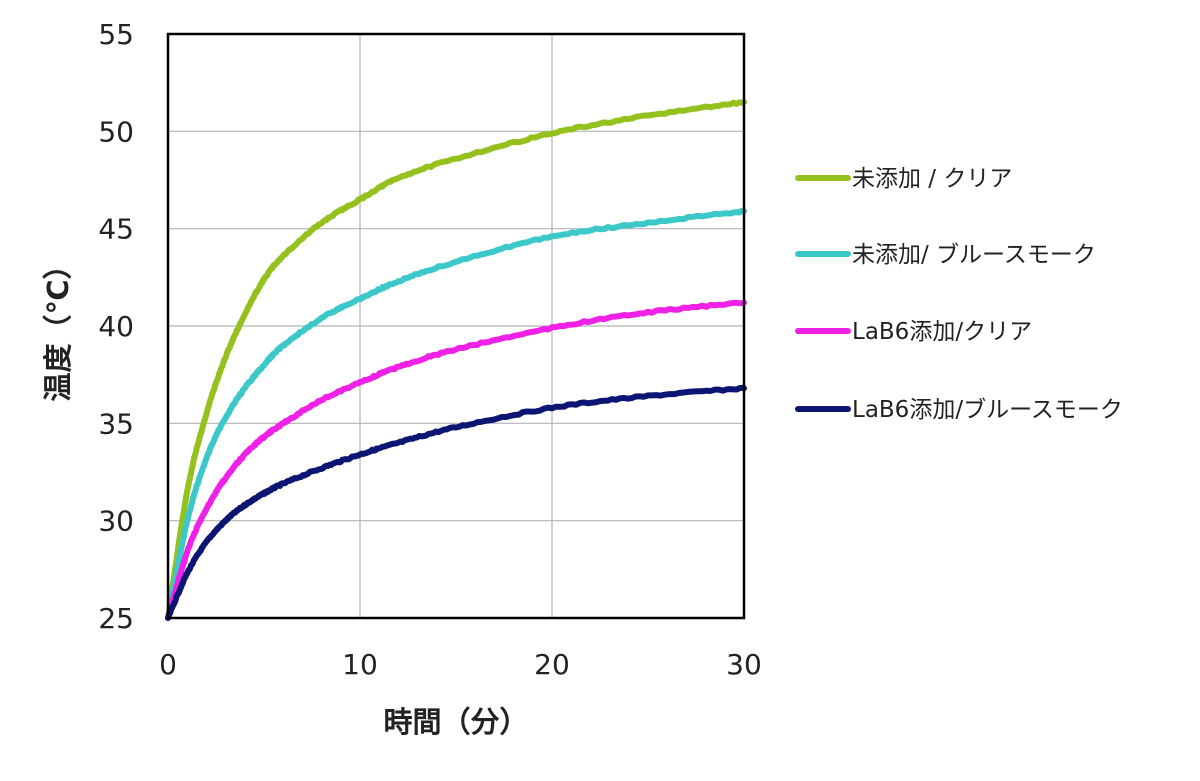 The width and height of the screenshot is (1200, 781). What do you see at coordinates (116, 521) in the screenshot?
I see `y-tick-label: 30` at bounding box center [116, 521].